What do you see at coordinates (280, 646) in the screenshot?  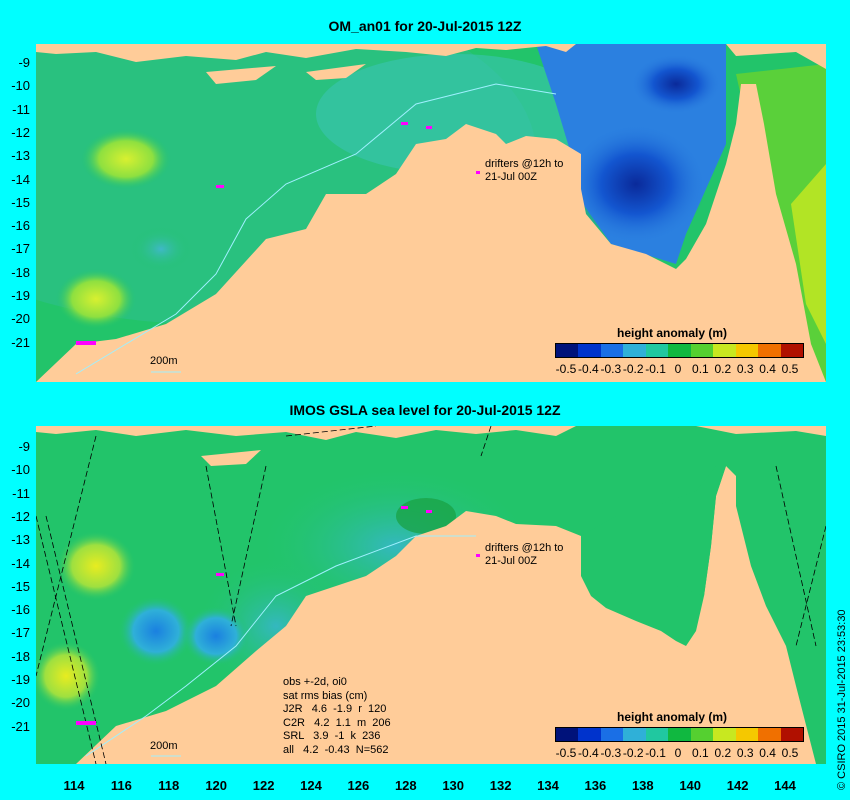 I see `isobath-200m` at bounding box center [280, 646].